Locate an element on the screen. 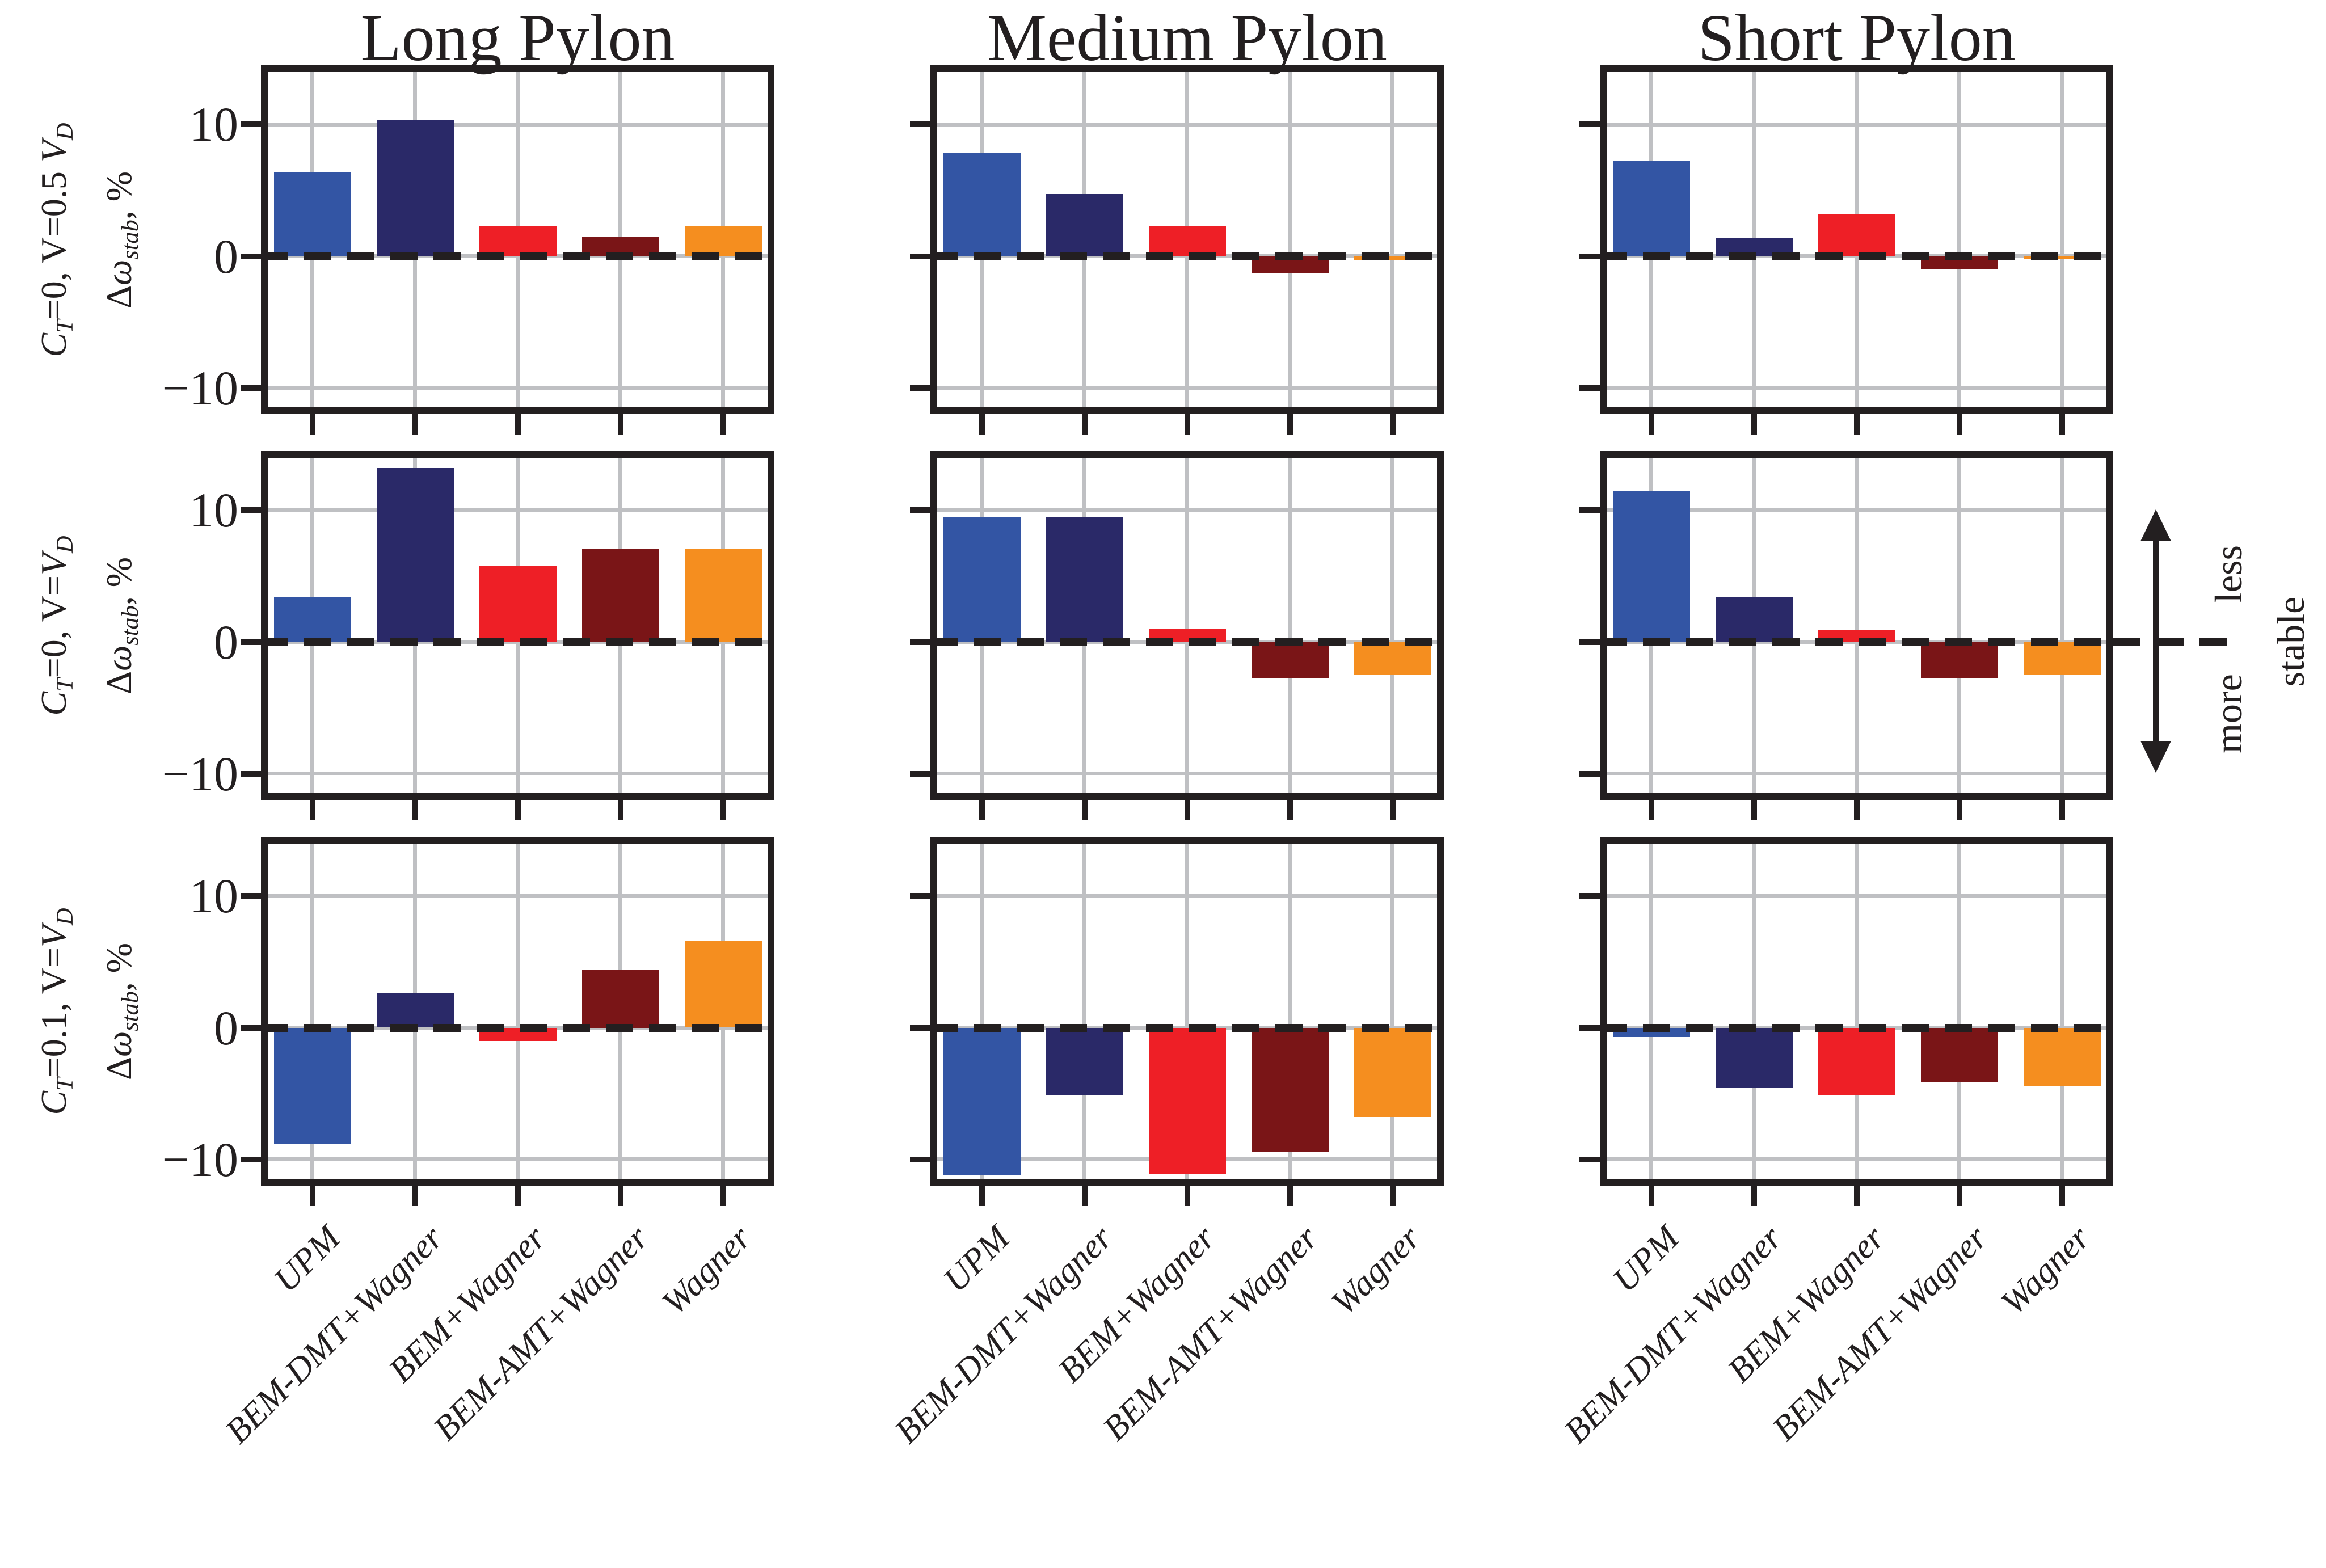  subplot-row1-medium-pylon is located at coordinates (1187, 239).